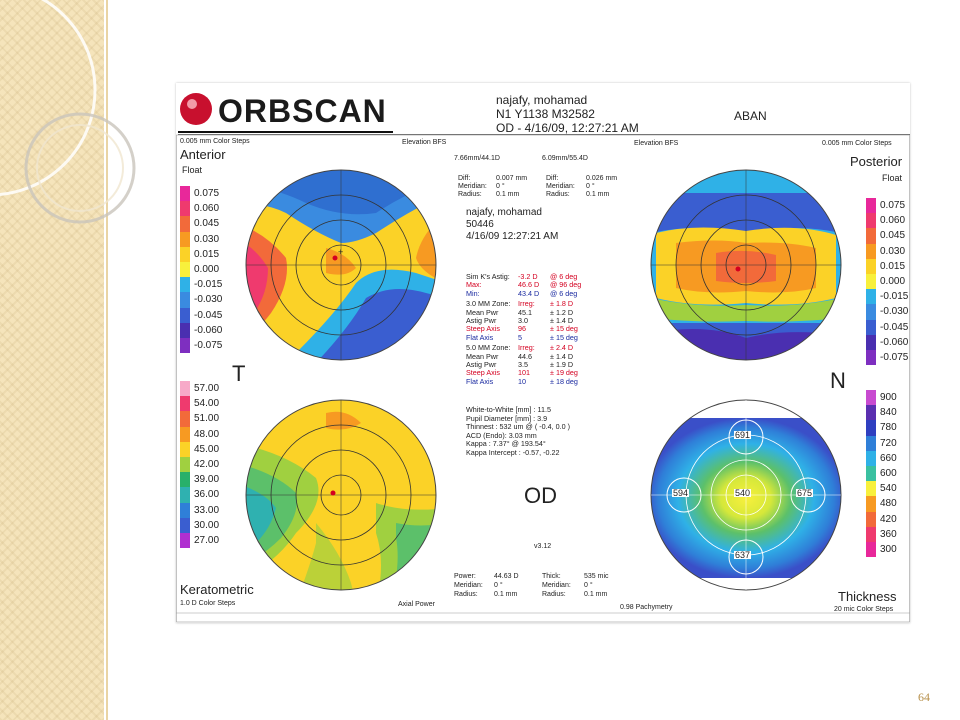 Image resolution: width=960 pixels, height=720 pixels. What do you see at coordinates (896, 428) in the screenshot?
I see `thickness-scale-row: 780` at bounding box center [896, 428].